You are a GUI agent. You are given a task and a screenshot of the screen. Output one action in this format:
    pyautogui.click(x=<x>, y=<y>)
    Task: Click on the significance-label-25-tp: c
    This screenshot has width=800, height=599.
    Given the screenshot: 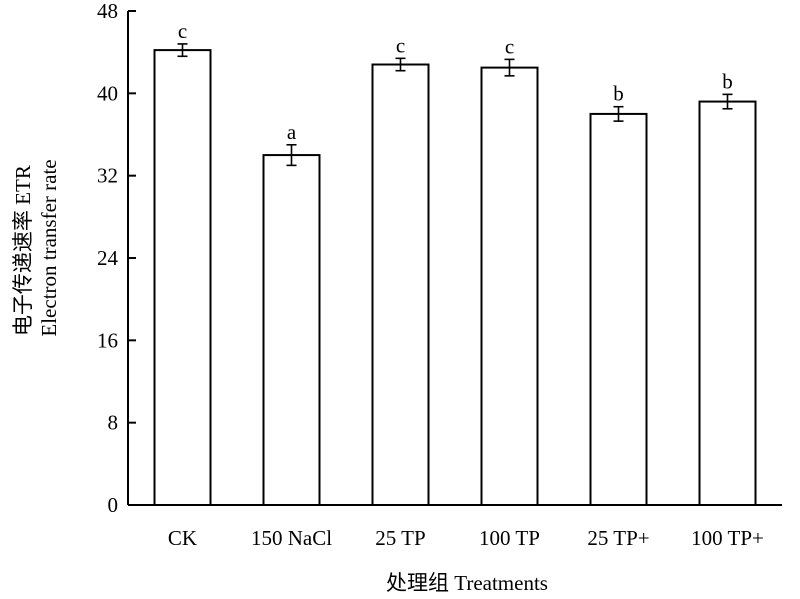 What is the action you would take?
    pyautogui.click(x=400, y=45)
    